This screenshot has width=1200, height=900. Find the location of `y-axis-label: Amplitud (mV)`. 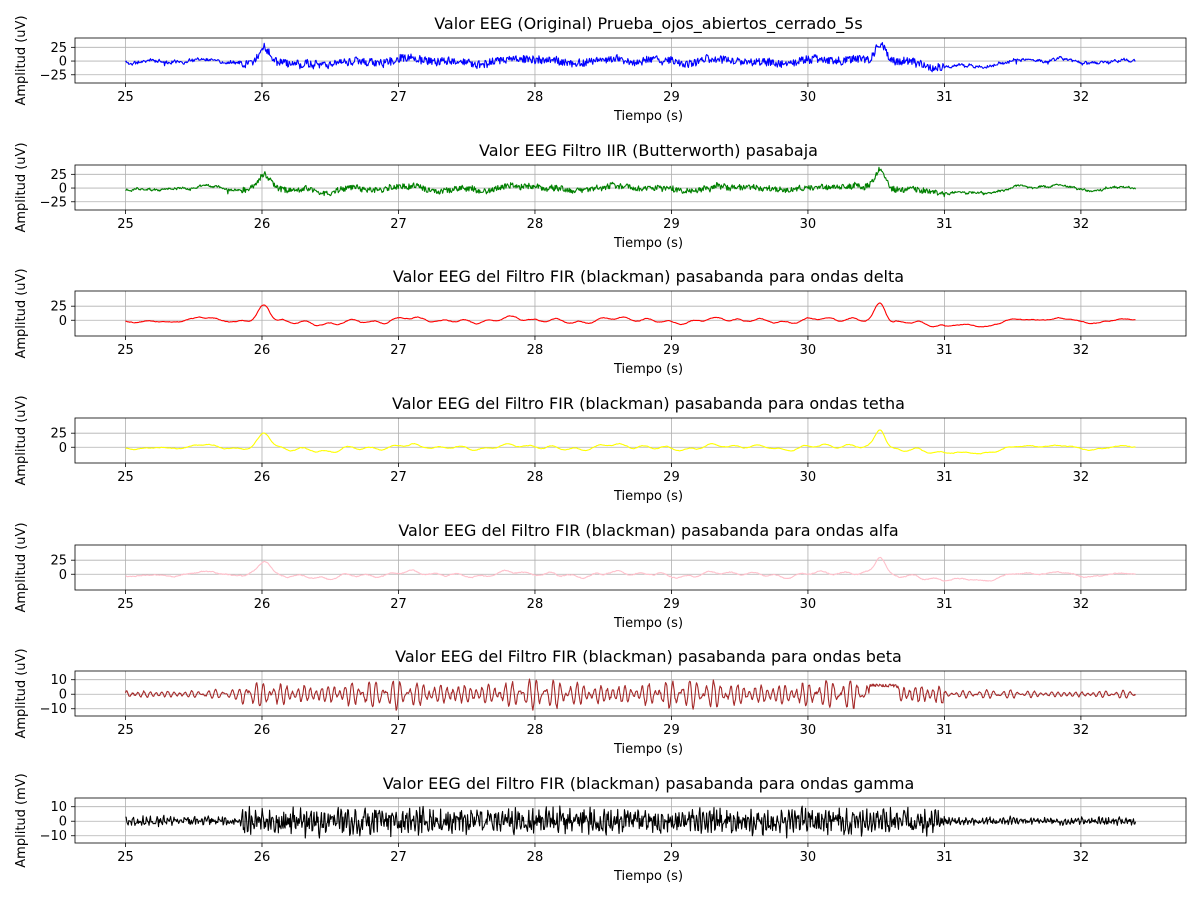

y-axis-label: Amplitud (mV) is located at coordinates (21, 820).